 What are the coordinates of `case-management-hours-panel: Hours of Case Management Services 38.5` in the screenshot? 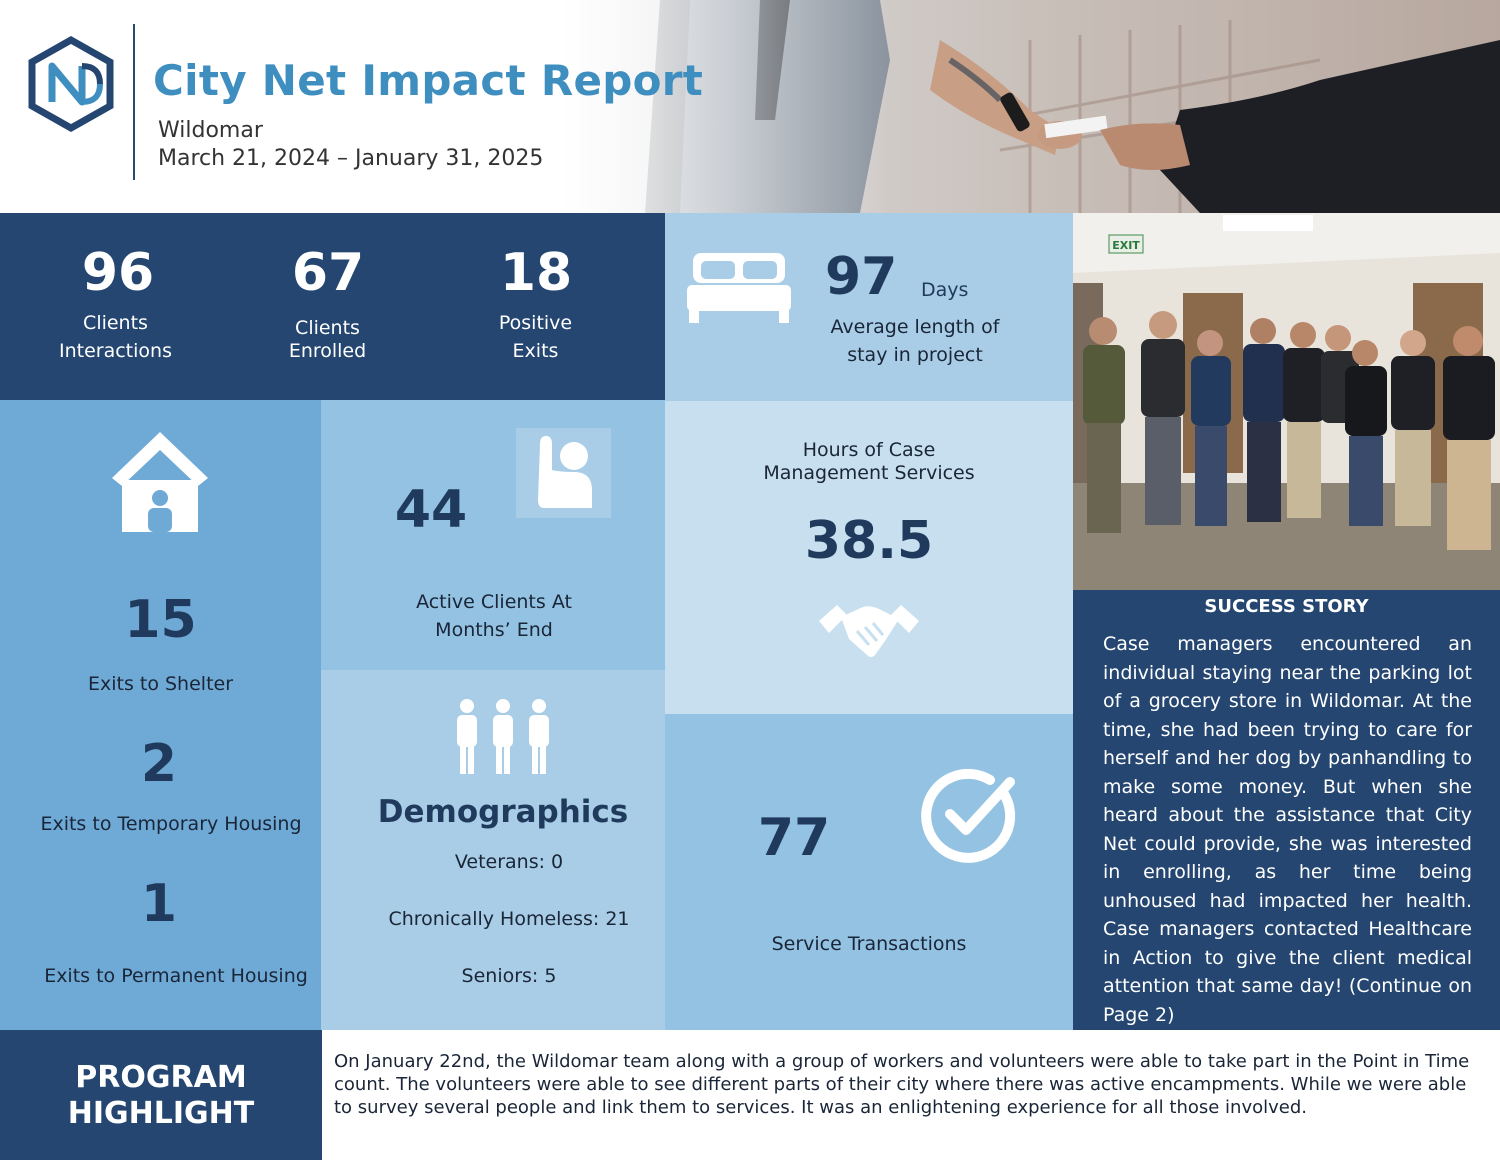 It's located at (869, 557).